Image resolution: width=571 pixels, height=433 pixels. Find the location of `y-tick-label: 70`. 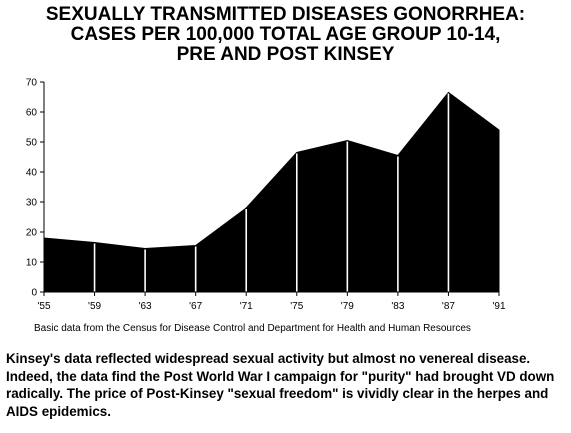

y-tick-label: 70 is located at coordinates (32, 83).